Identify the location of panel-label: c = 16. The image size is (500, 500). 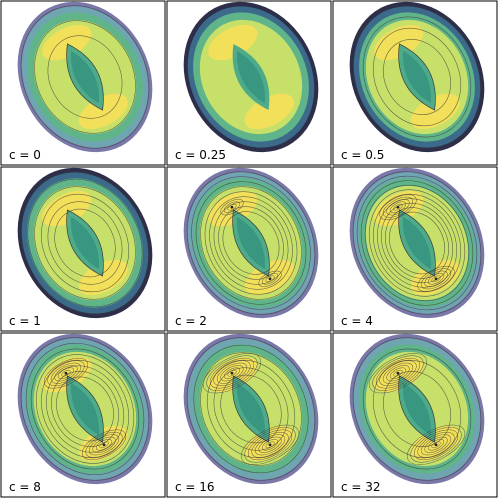
(195, 487).